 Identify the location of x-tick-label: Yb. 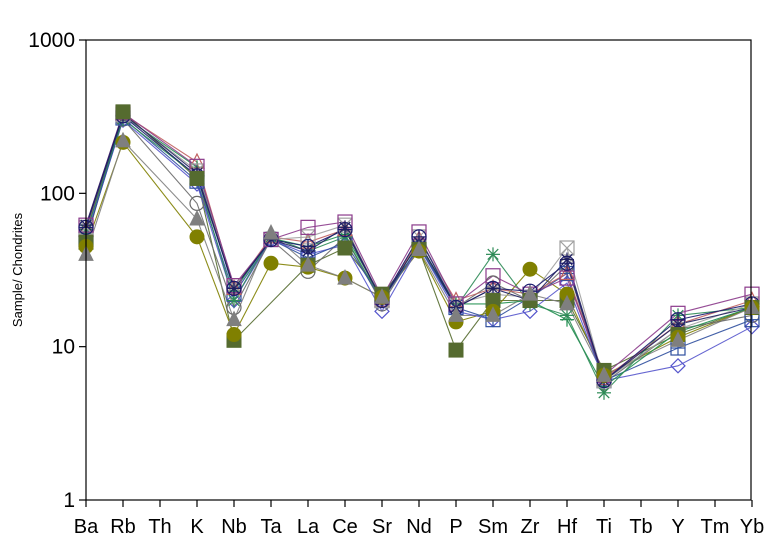
(752, 527).